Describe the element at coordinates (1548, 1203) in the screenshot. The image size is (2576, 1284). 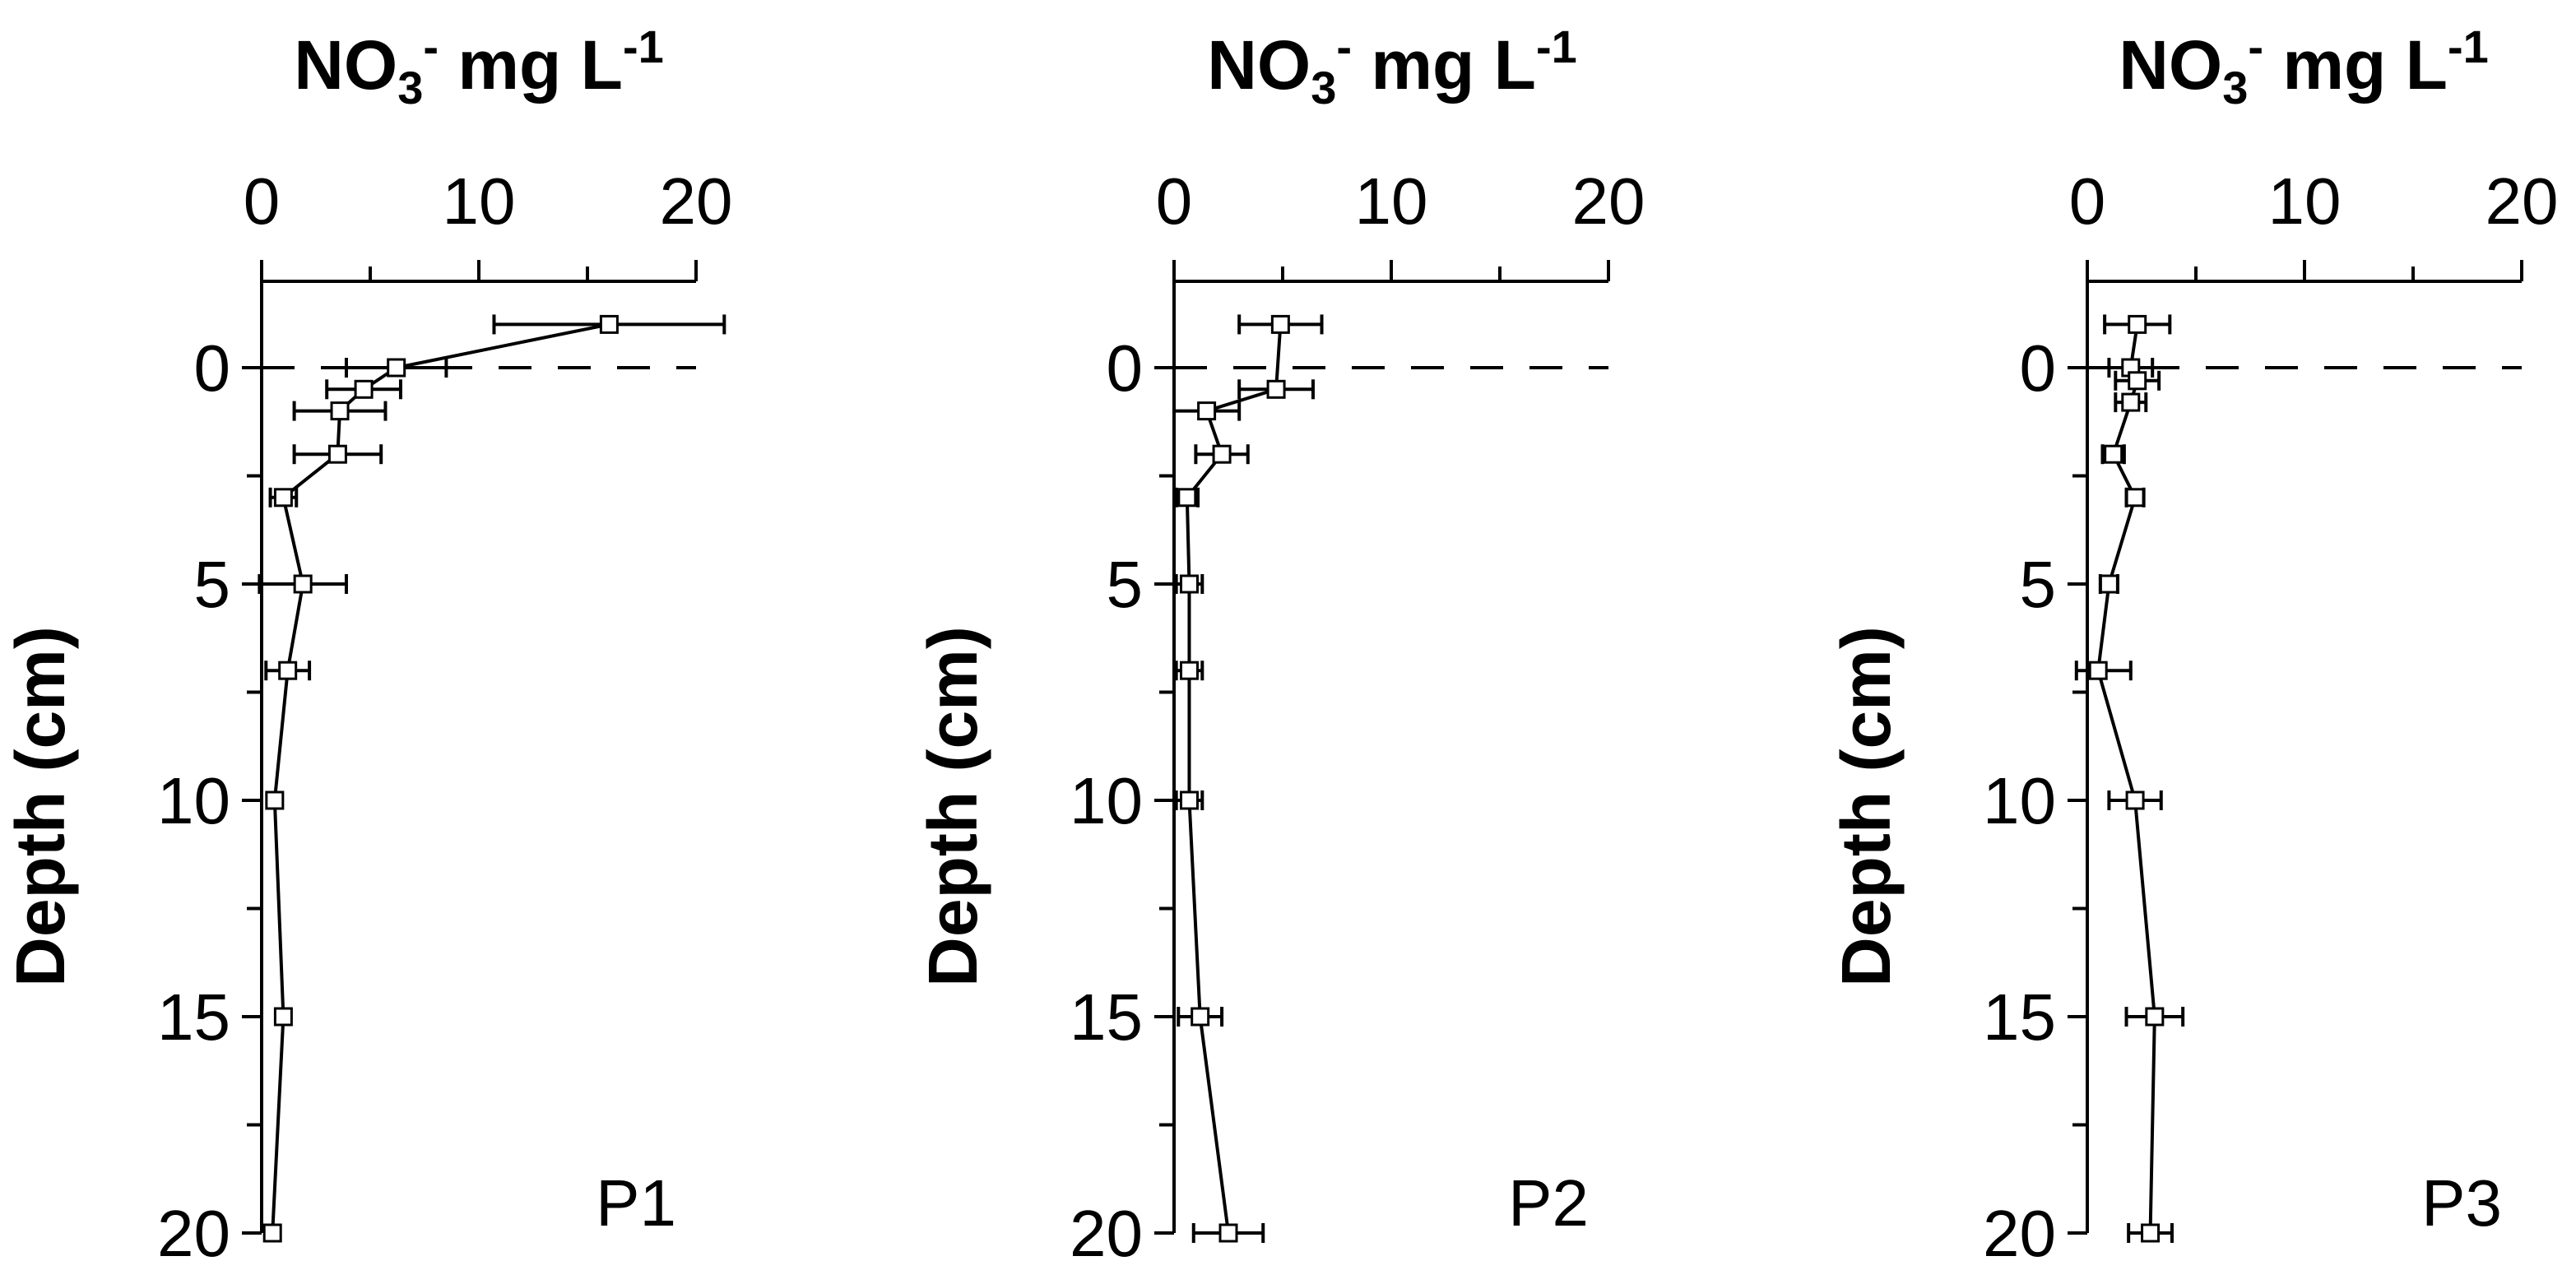
I see `panel-label: P2` at that location.